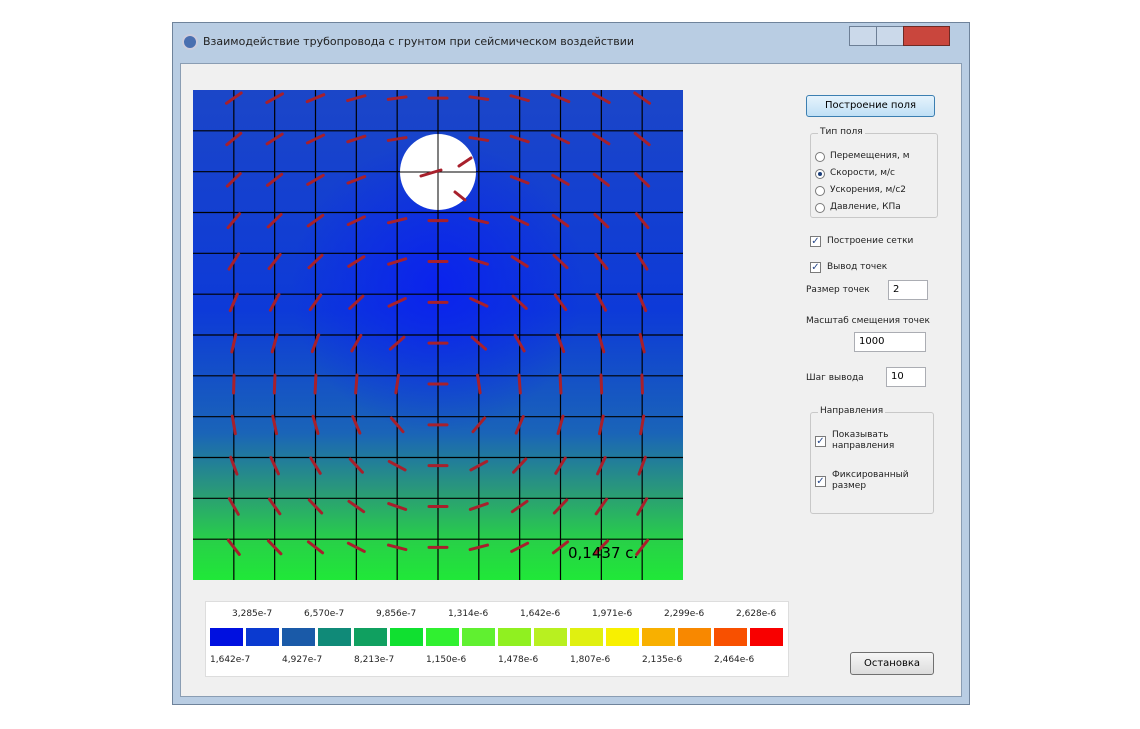 The image size is (1140, 729). Describe the element at coordinates (852, 411) in the screenshot. I see `group-title: Направления` at that location.